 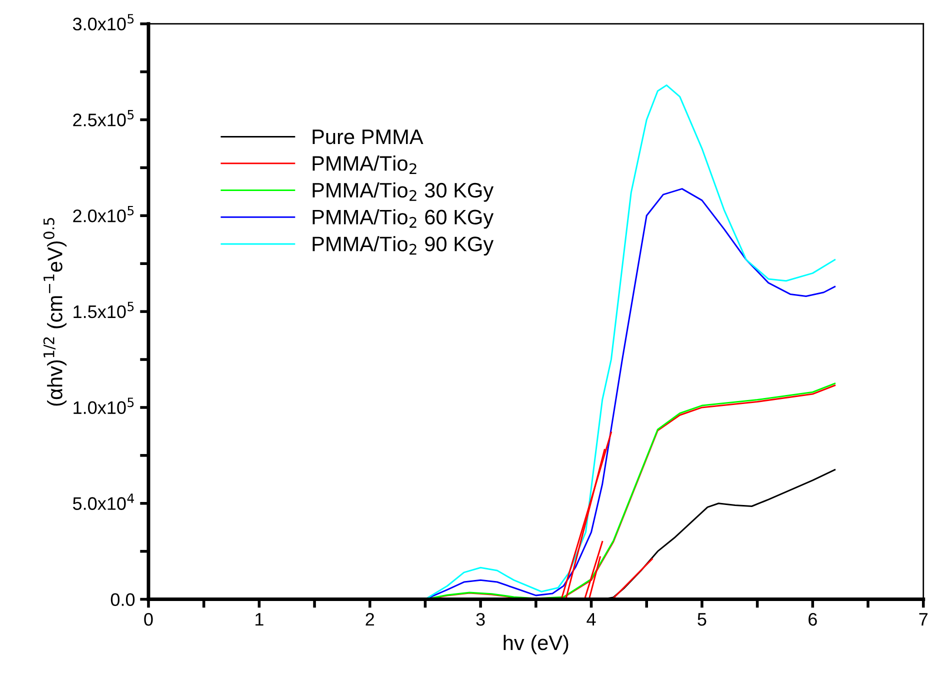 What do you see at coordinates (364, 165) in the screenshot?
I see `legend-label: PMMA/Tio$_{2}$` at bounding box center [364, 165].